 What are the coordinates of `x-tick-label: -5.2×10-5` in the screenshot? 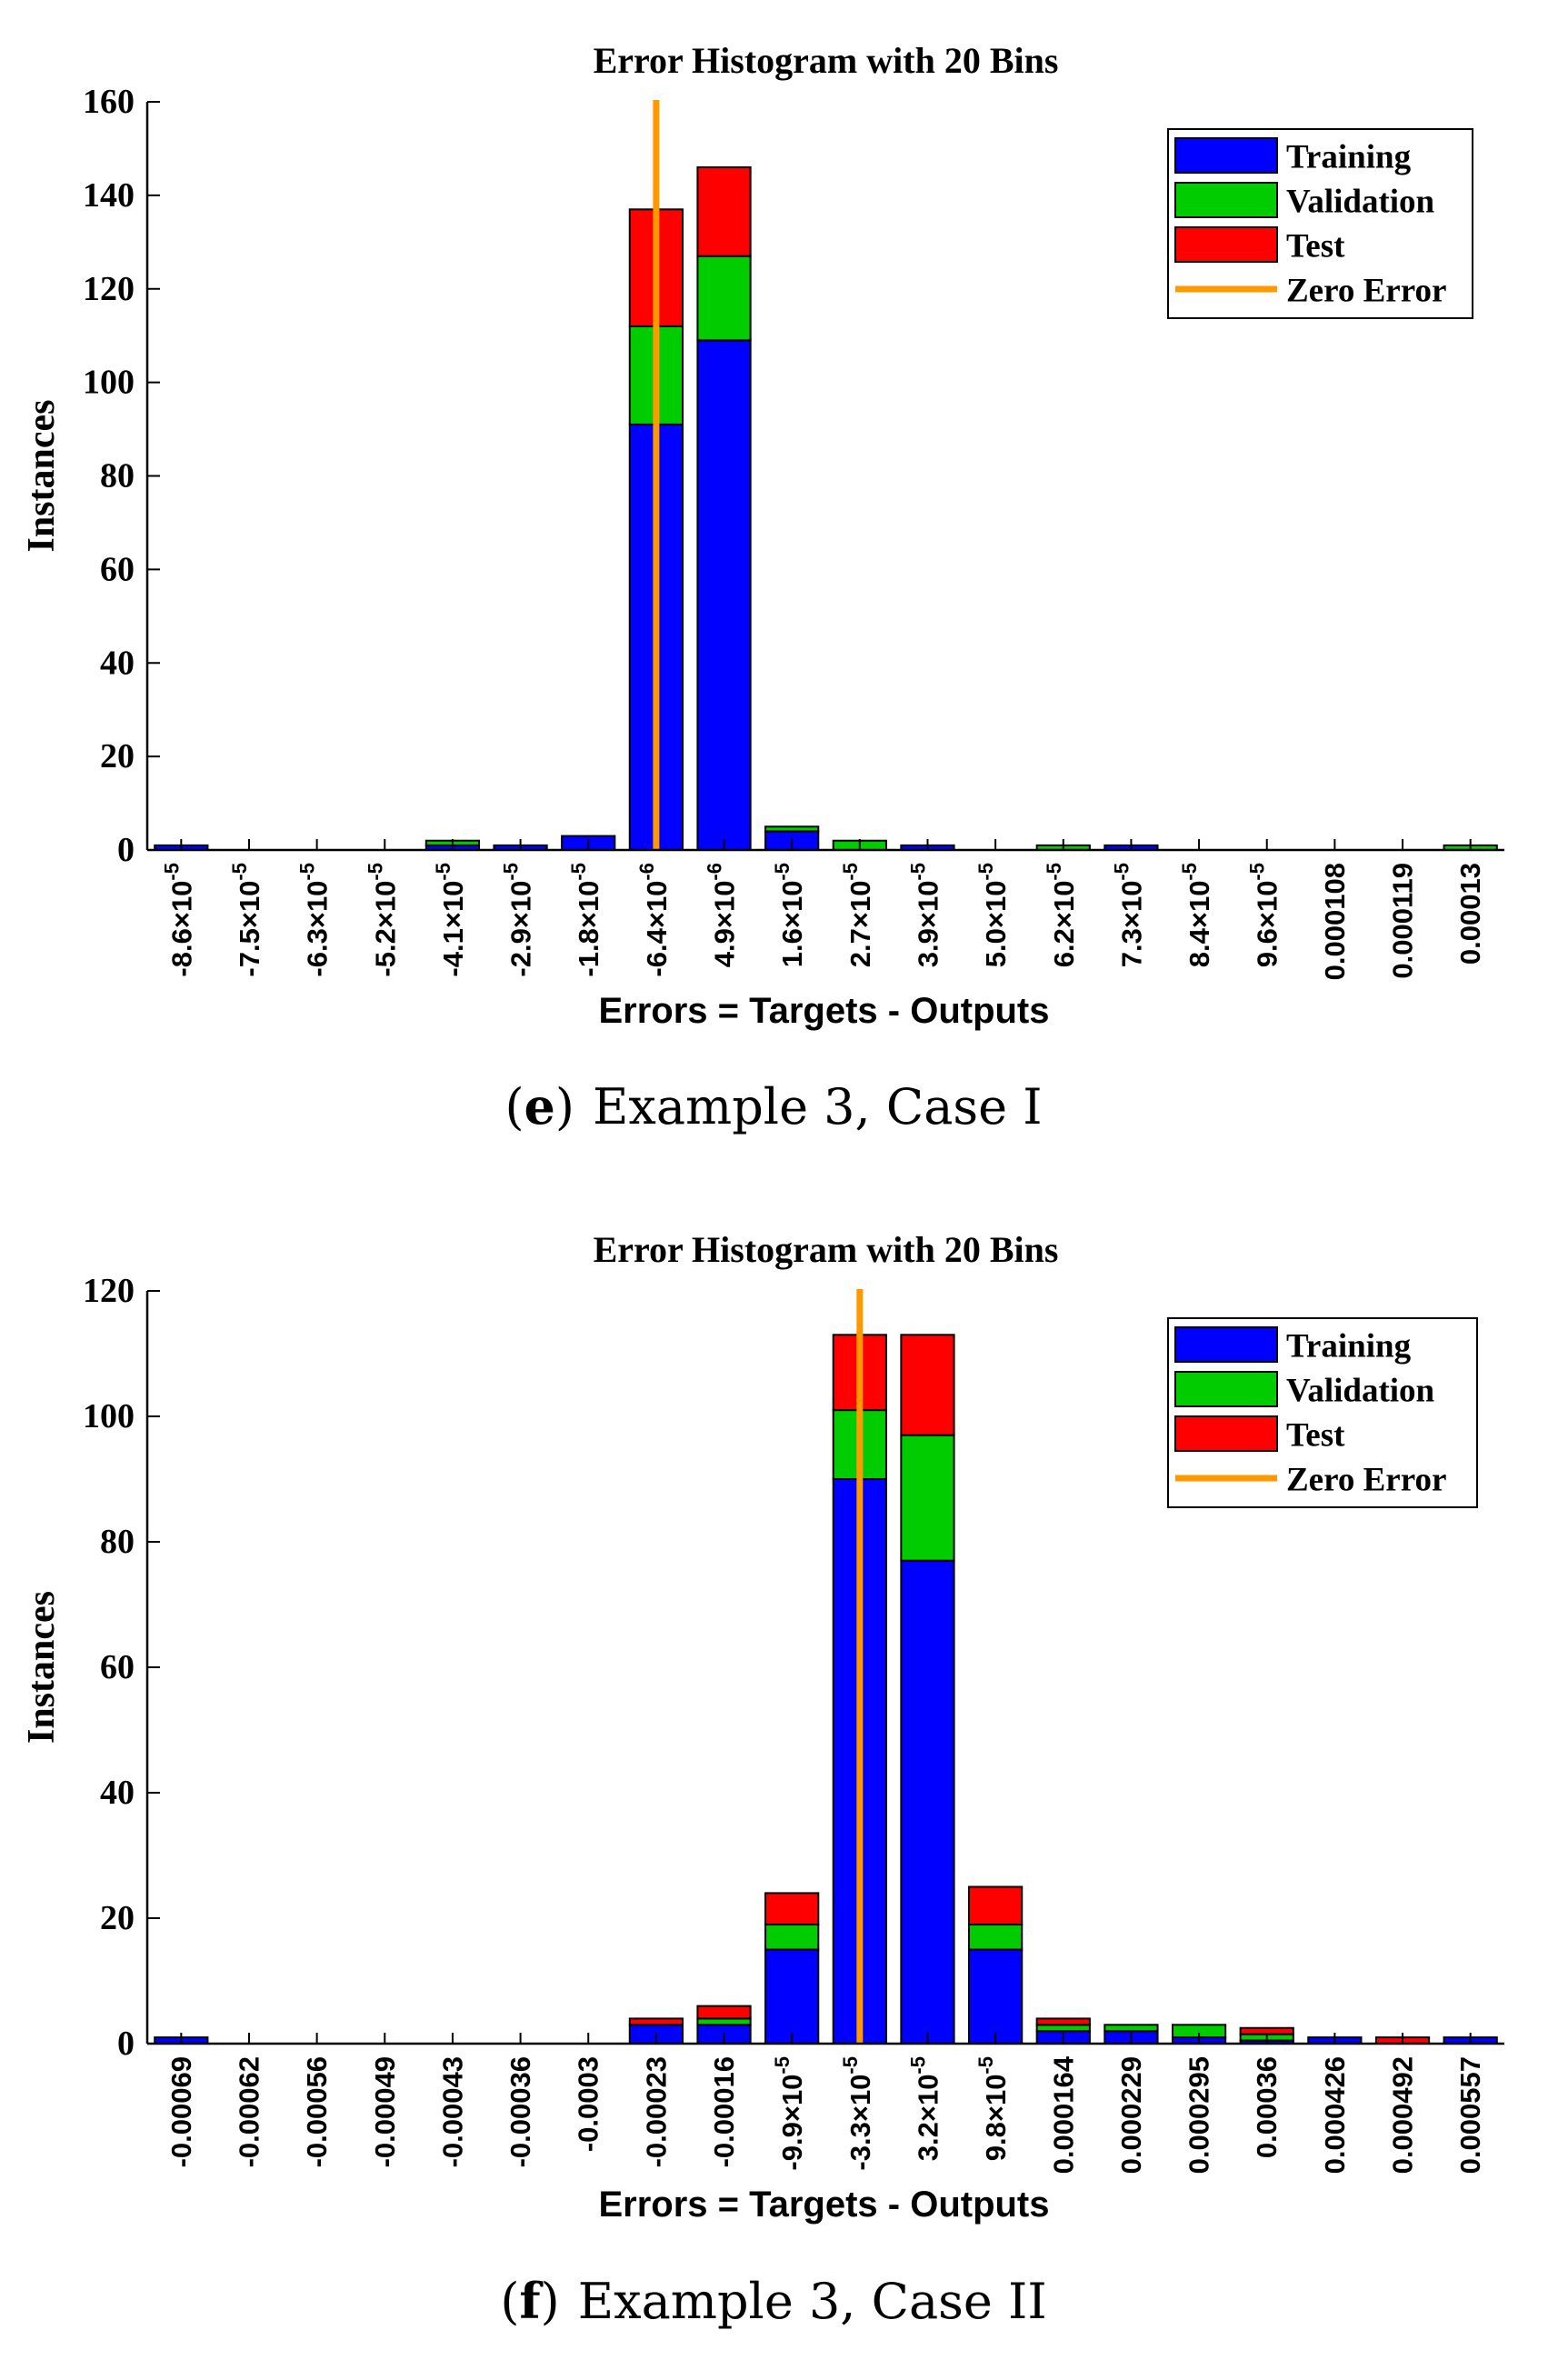 It's located at (382, 920).